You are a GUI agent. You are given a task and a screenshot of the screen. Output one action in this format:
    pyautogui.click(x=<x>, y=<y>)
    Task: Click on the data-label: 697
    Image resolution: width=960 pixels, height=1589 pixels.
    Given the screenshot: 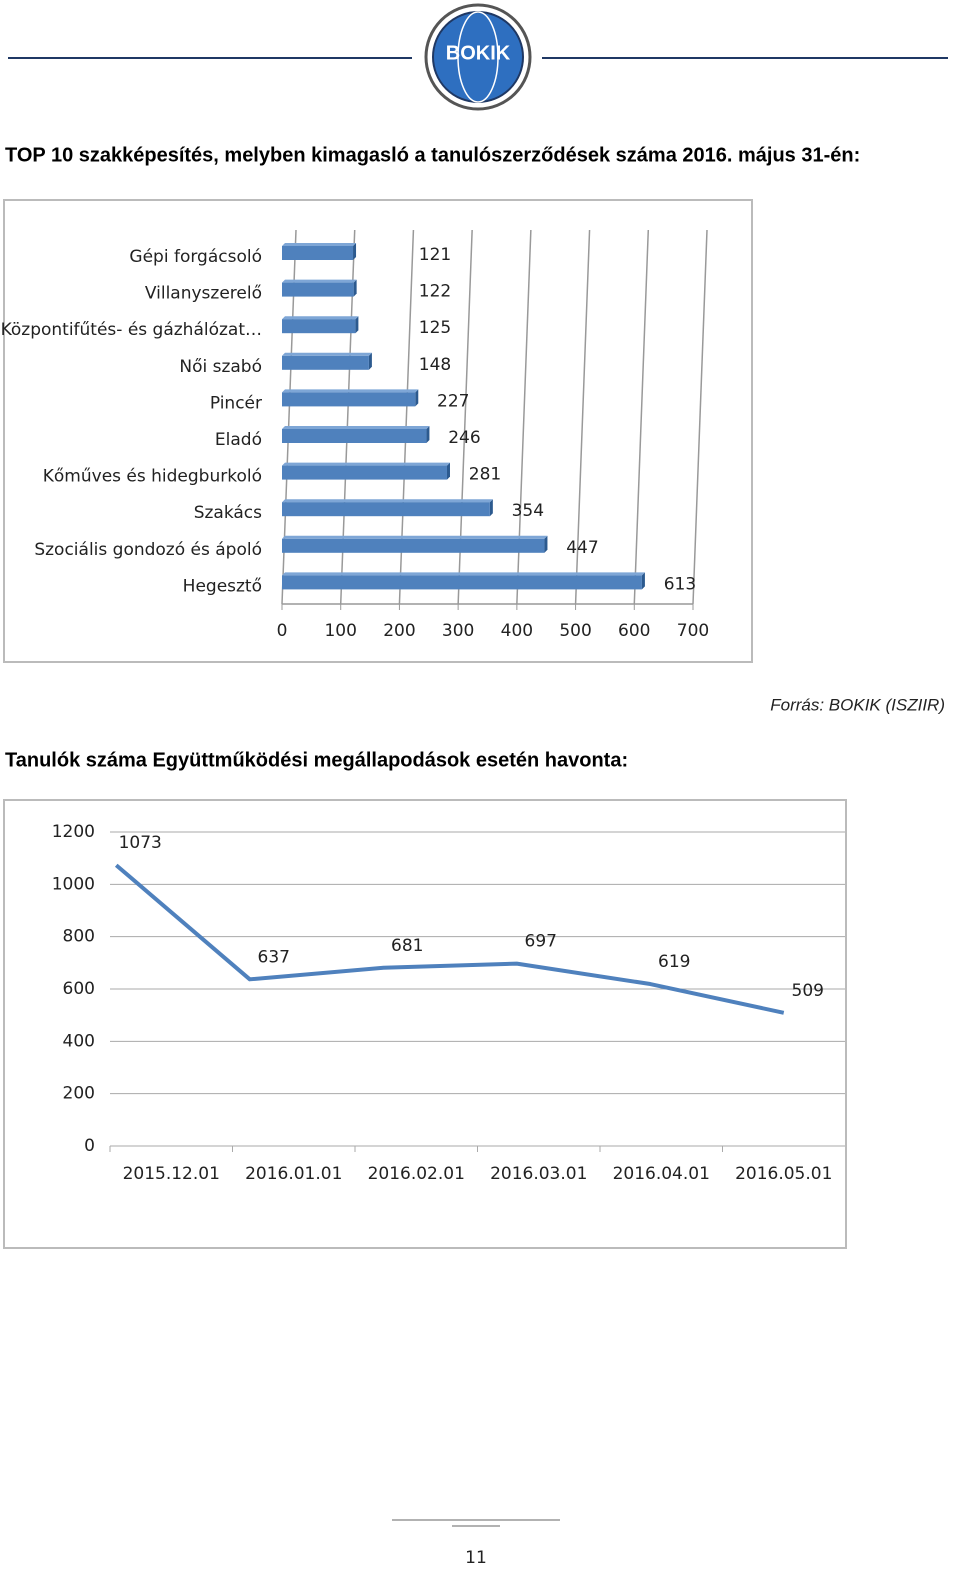 What is the action you would take?
    pyautogui.click(x=541, y=942)
    